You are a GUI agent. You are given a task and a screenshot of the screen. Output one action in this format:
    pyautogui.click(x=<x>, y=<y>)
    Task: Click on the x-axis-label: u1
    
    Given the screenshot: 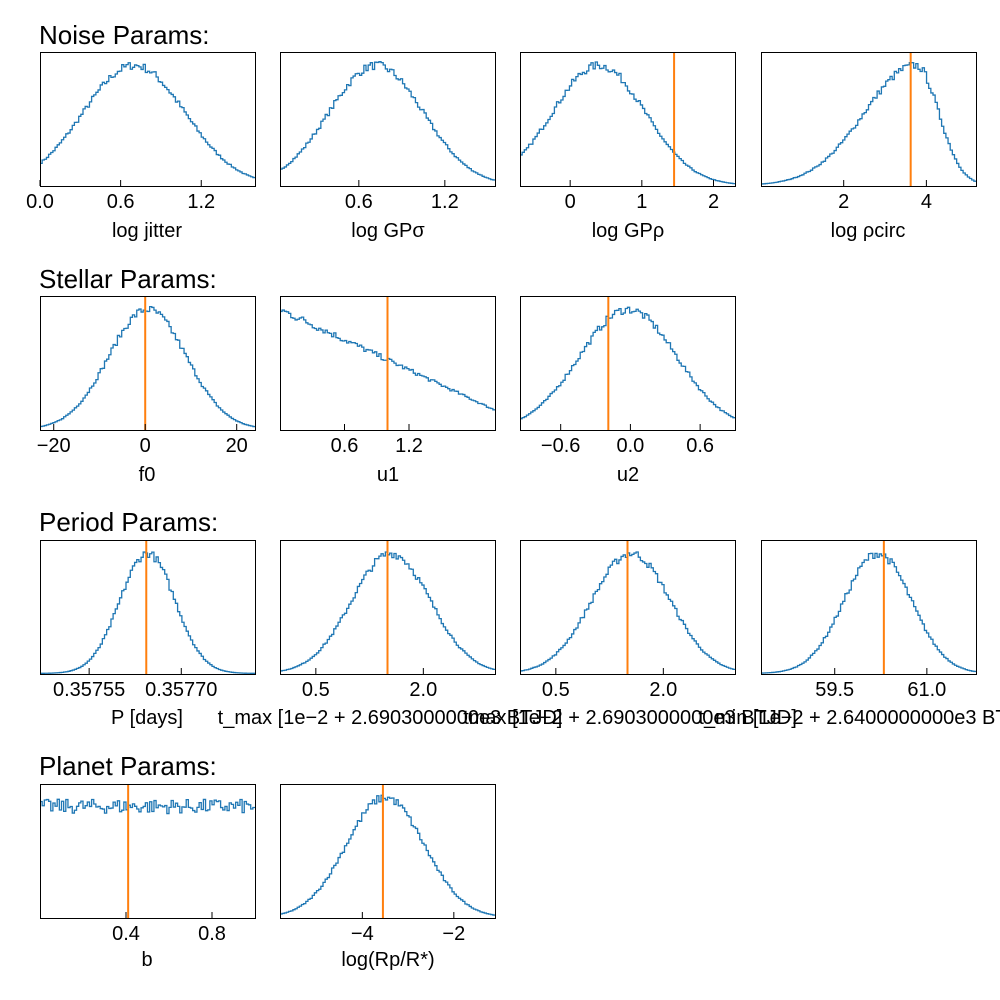 What is the action you would take?
    pyautogui.click(x=388, y=475)
    